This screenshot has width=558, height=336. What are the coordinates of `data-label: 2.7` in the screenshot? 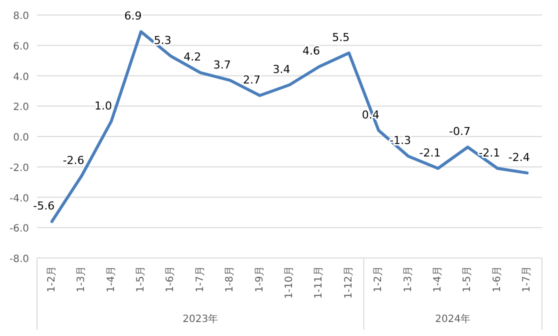 It's located at (252, 79).